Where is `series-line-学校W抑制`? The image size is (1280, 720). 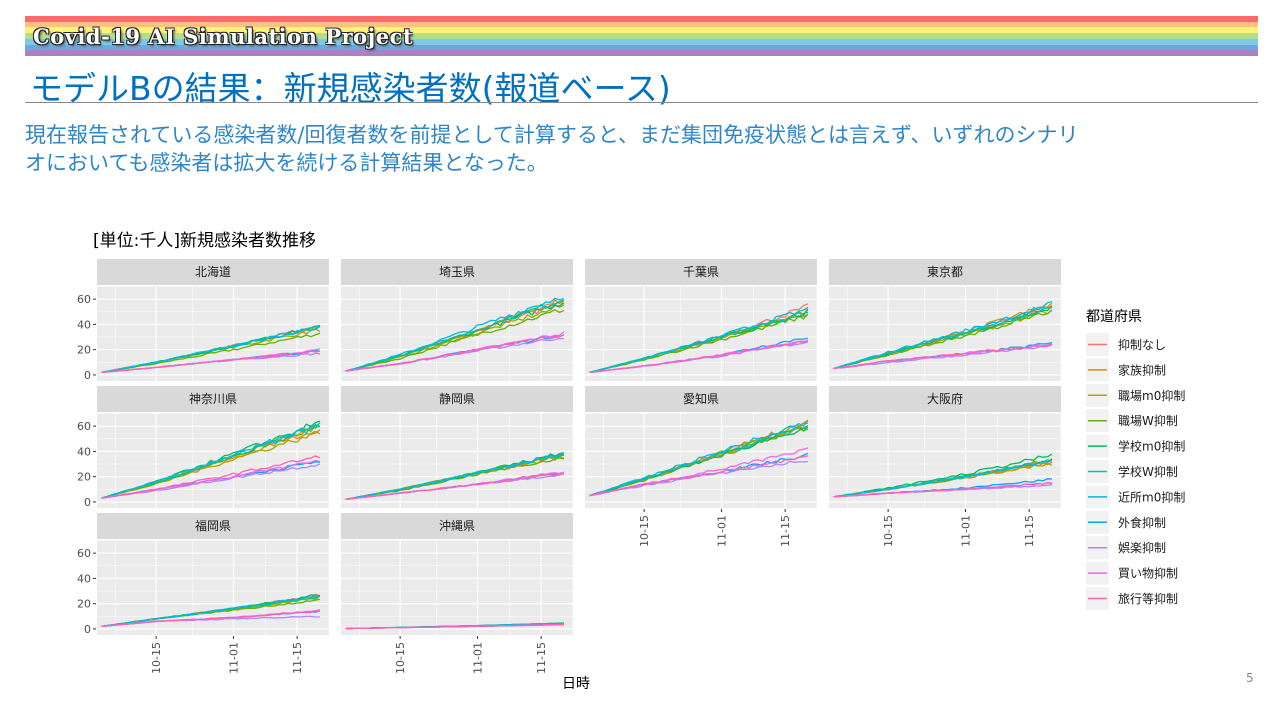 series-line-学校W抑制 is located at coordinates (942, 338).